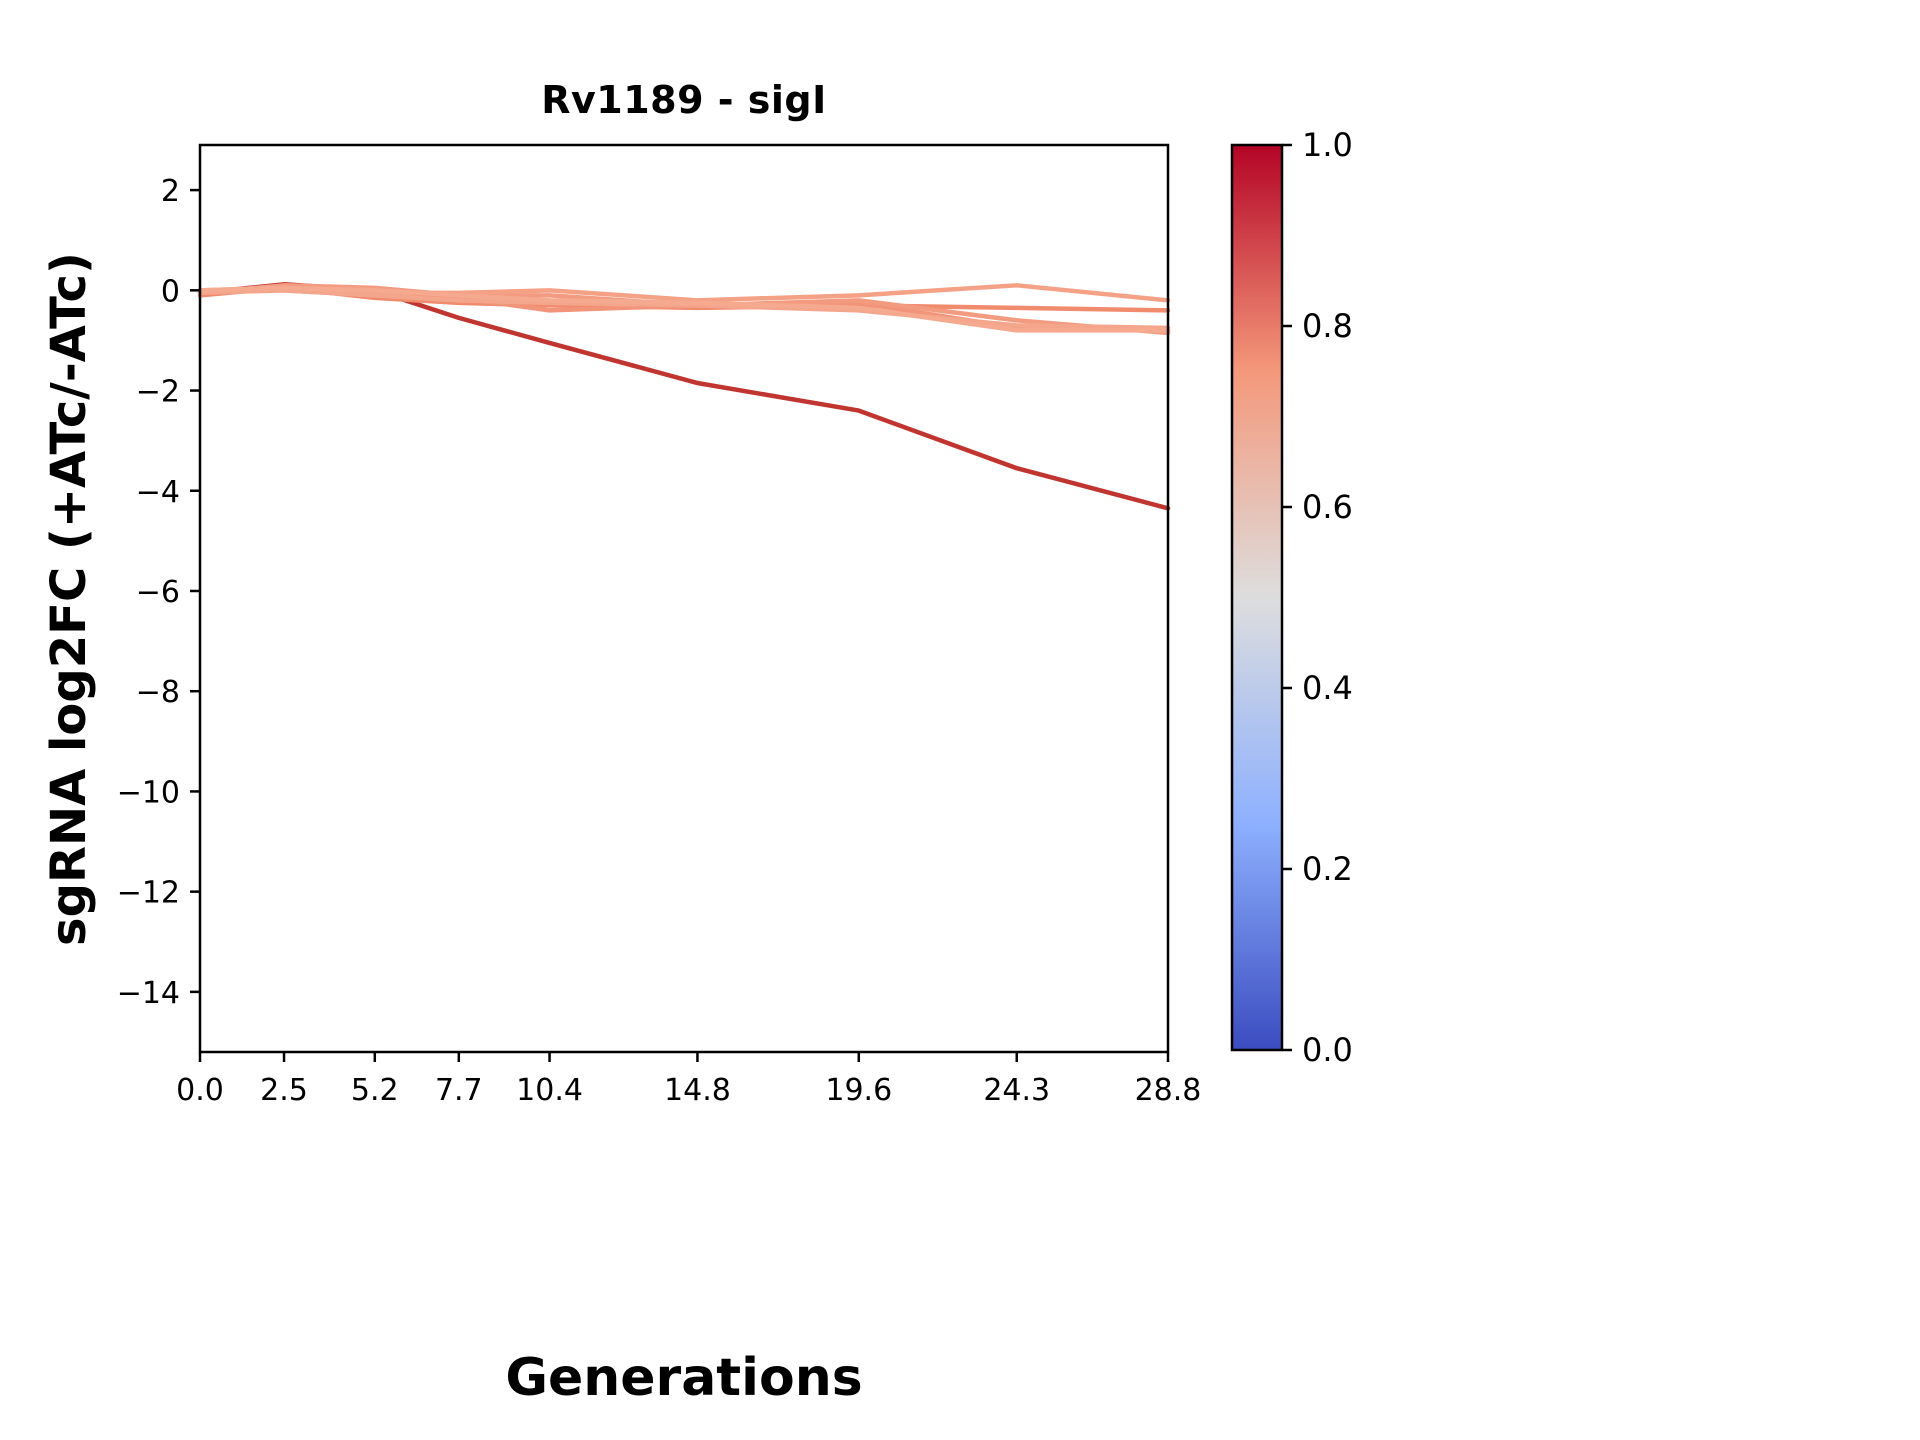 This screenshot has width=1920, height=1440. What do you see at coordinates (1327, 145) in the screenshot?
I see `colorbar-tick-label: 1.0` at bounding box center [1327, 145].